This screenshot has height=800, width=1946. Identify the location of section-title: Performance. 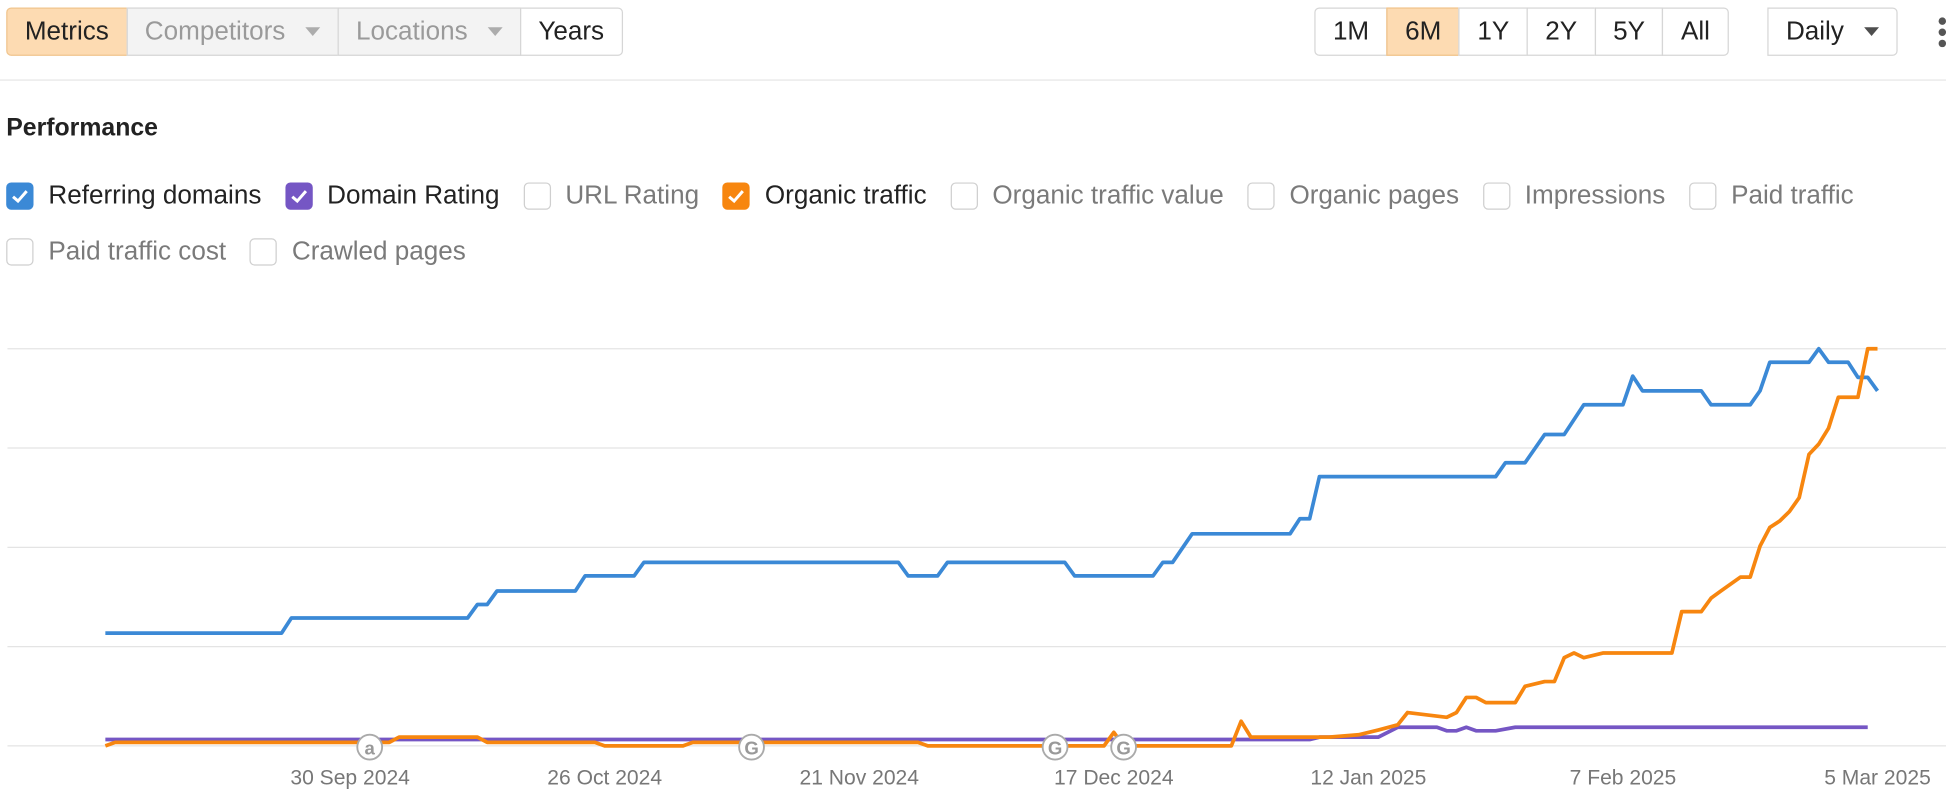
(82, 128).